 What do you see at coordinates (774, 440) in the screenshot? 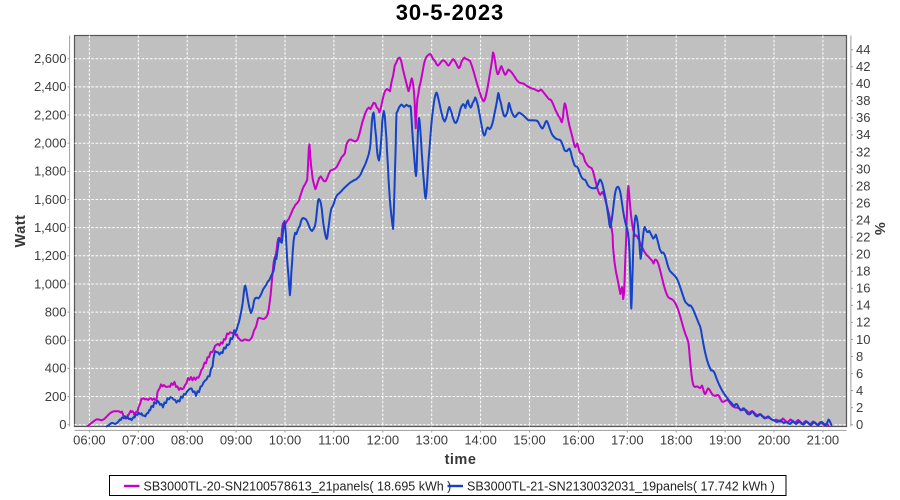
I see `svg-text: 20:00` at bounding box center [774, 440].